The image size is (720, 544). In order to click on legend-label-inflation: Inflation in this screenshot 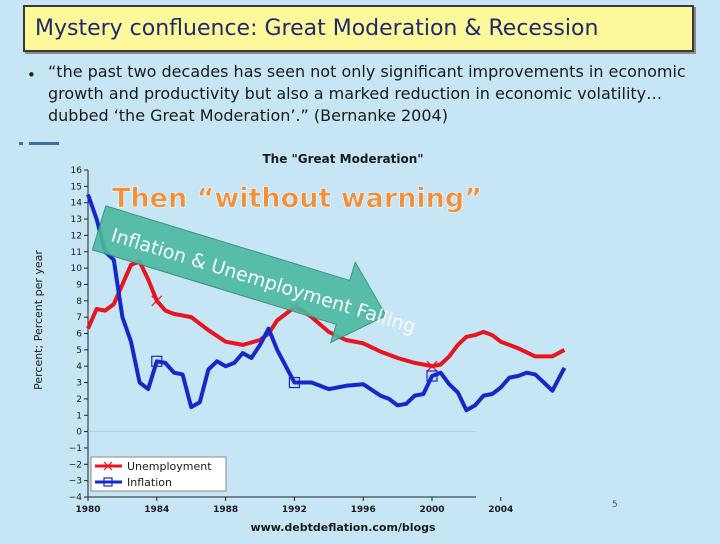, I will do `click(149, 482)`.